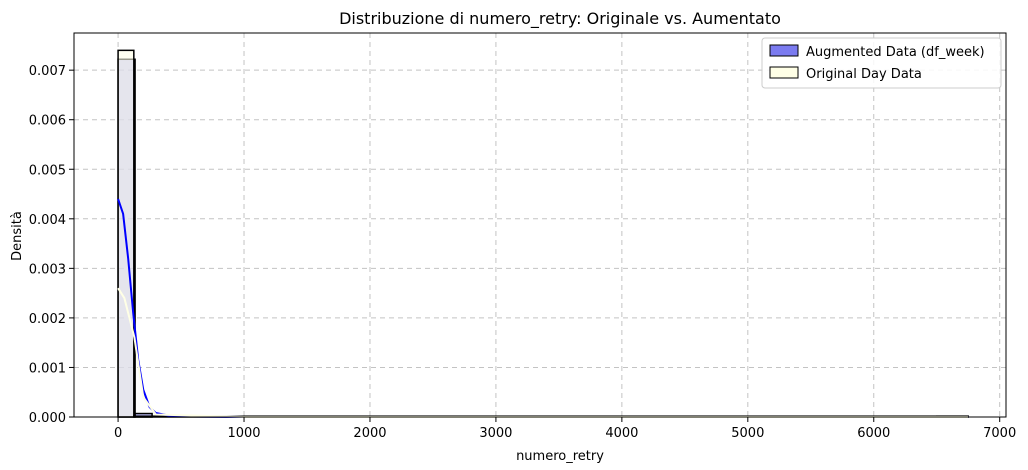 The image size is (1028, 470). I want to click on y-tick-label: 0.000, so click(47, 418).